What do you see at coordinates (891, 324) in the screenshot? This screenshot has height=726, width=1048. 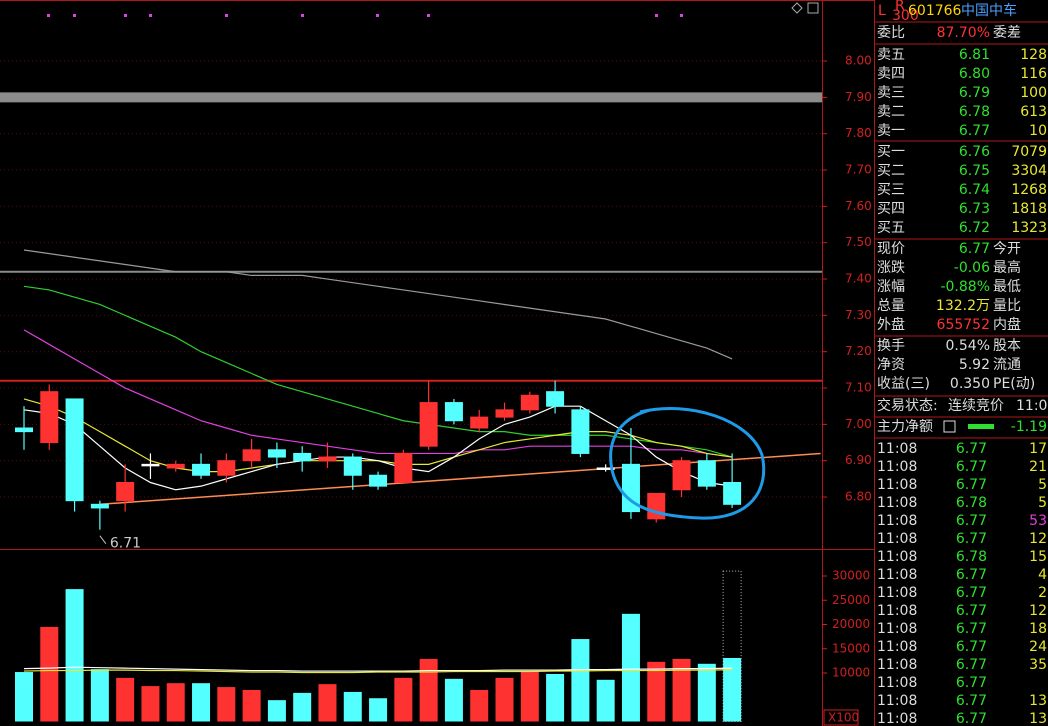 I see `stat-label: 外盘` at bounding box center [891, 324].